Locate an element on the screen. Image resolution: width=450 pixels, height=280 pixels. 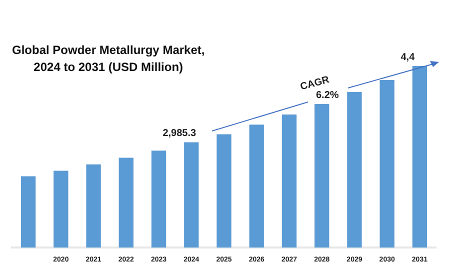
text: 4,4 is located at coordinates (408, 57).